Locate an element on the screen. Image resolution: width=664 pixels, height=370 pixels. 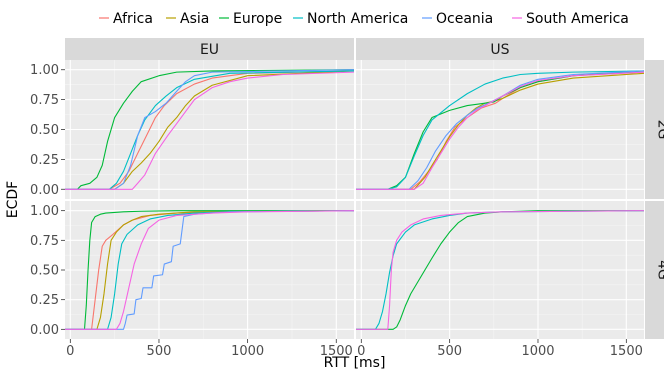
strip-bg-eu is located at coordinates (209, 49).